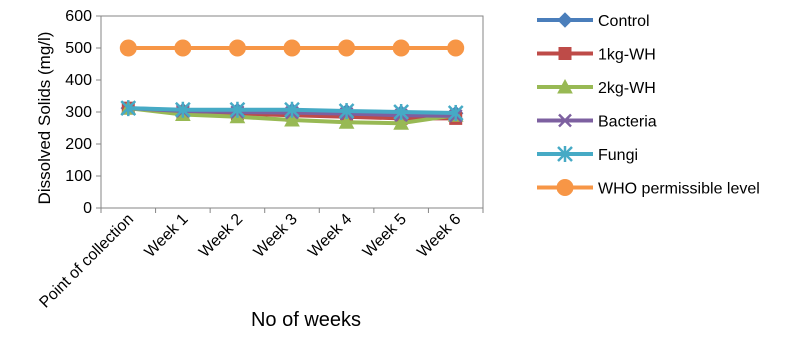 This screenshot has width=796, height=346. What do you see at coordinates (167, 236) in the screenshot?
I see `x-tick-label: Week 1` at bounding box center [167, 236].